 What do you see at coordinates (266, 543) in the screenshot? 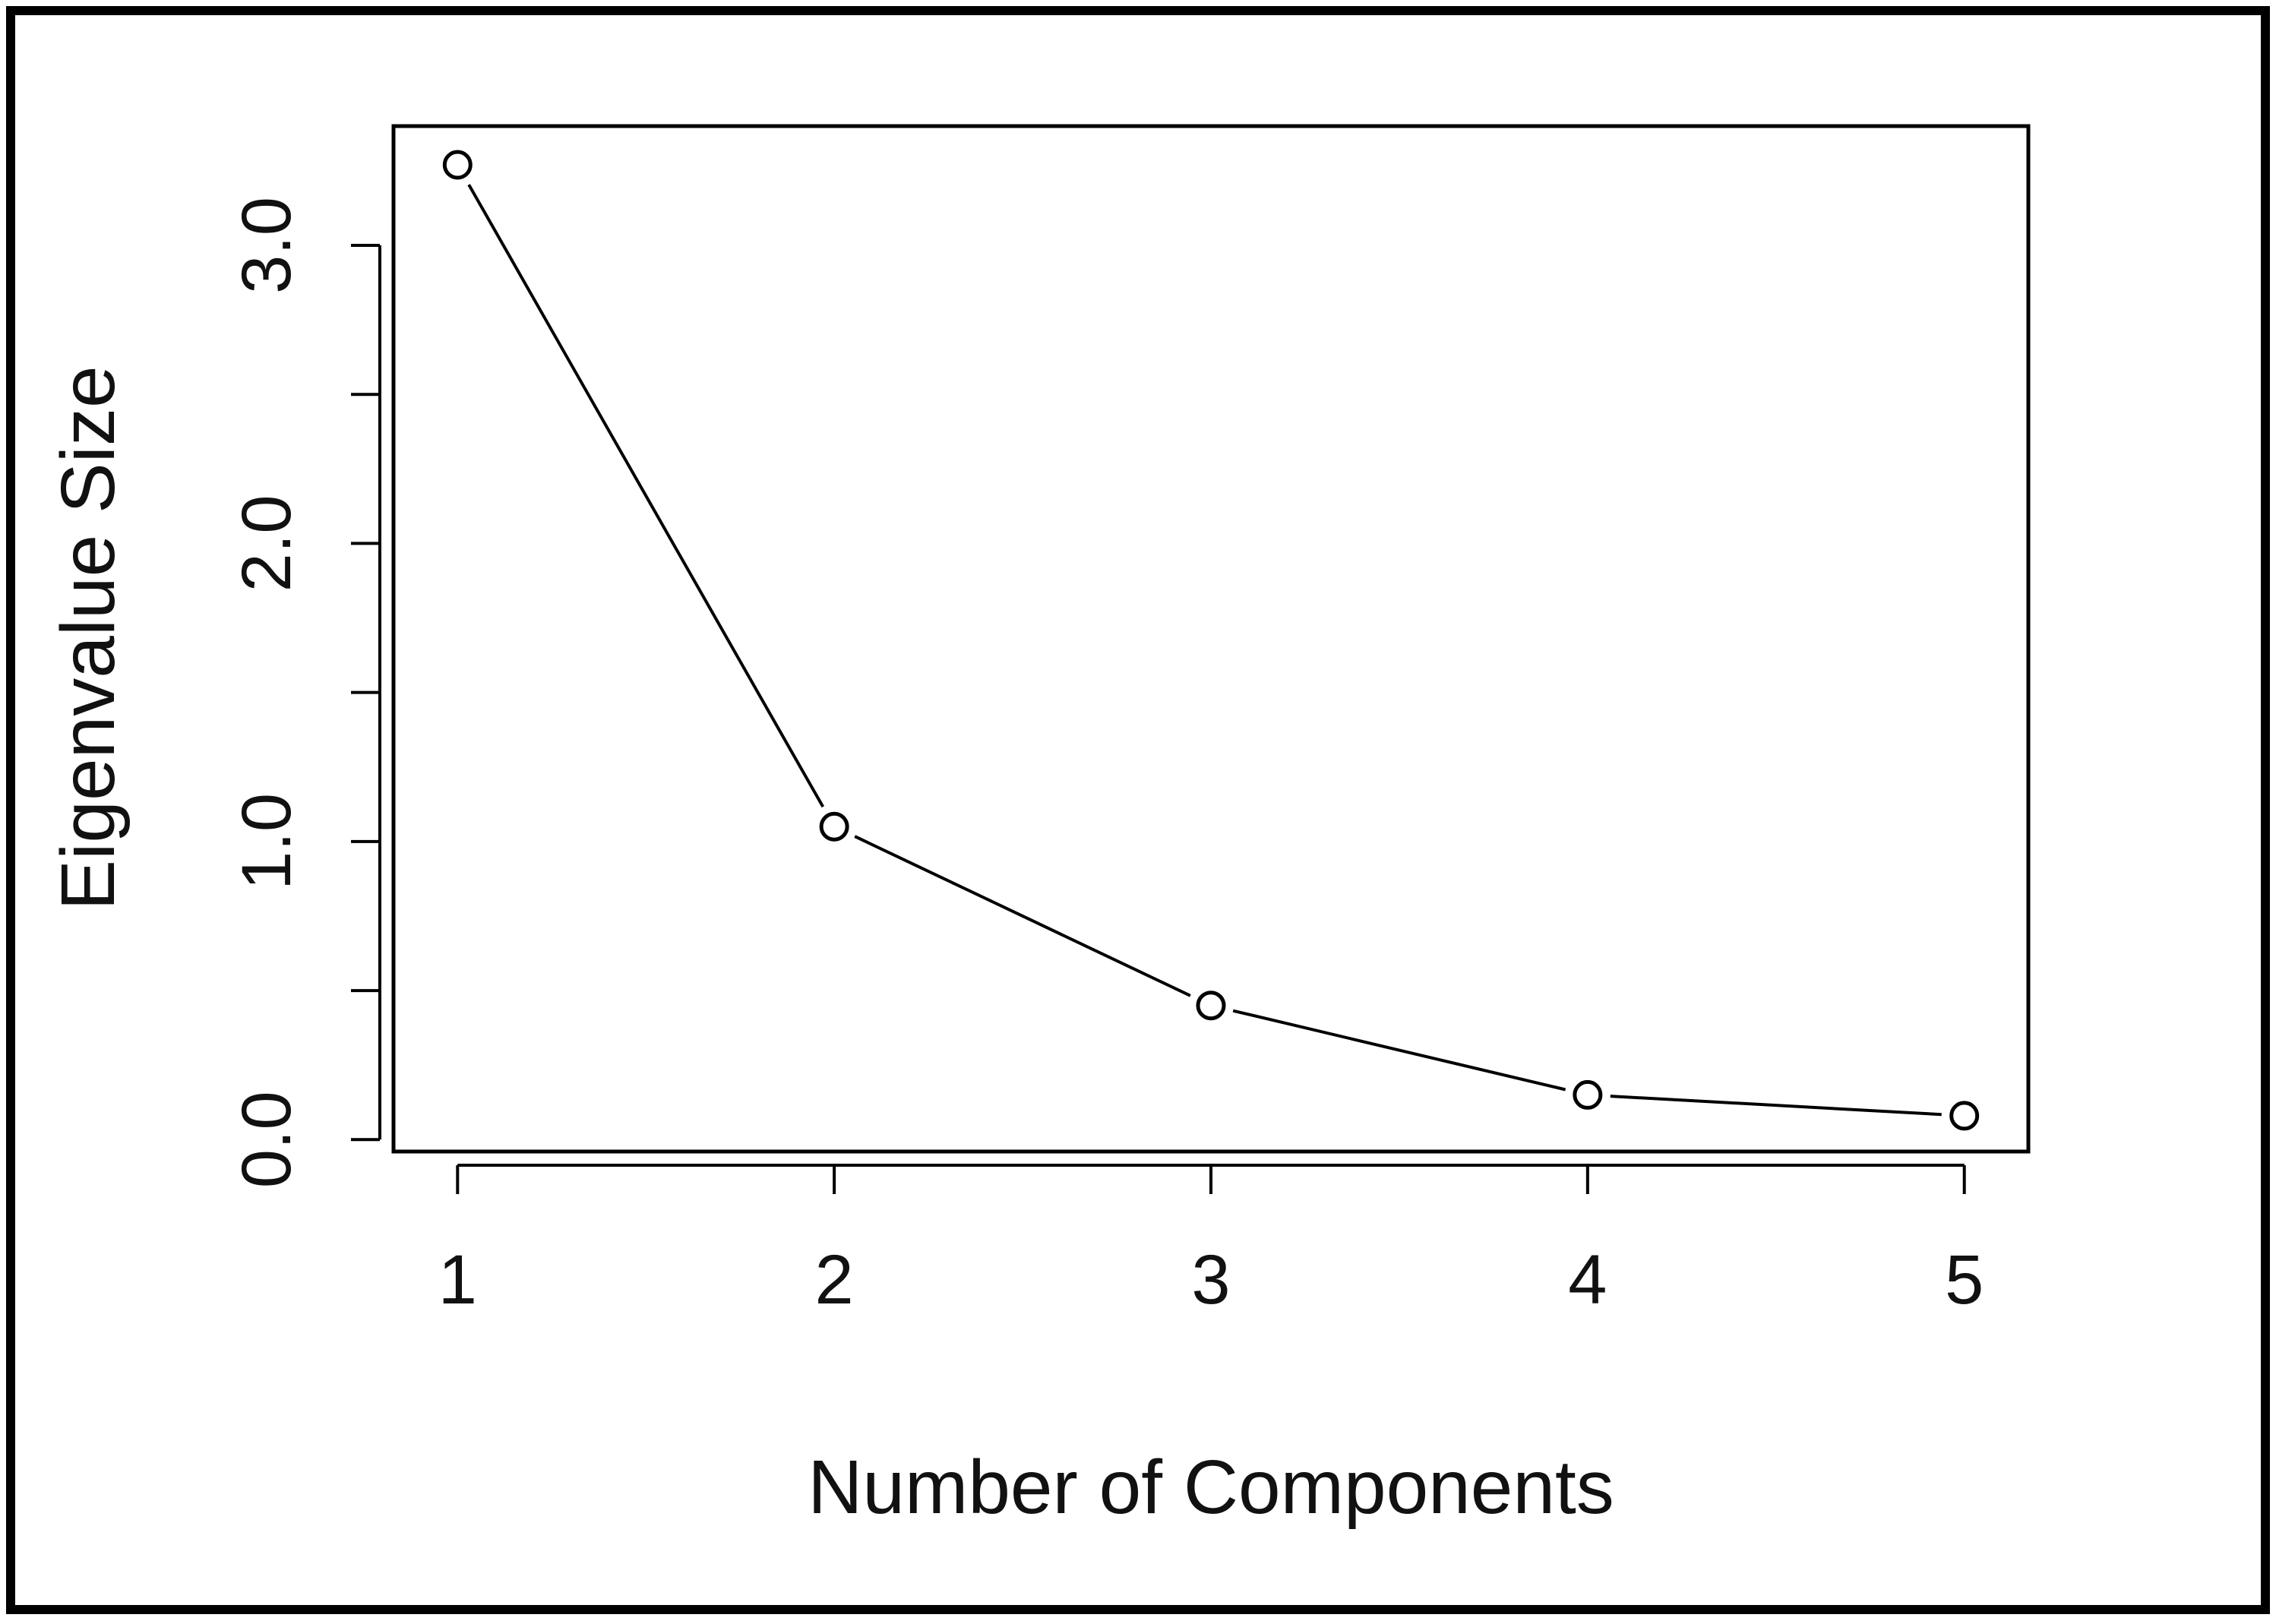
I see `y-tick-label-2: 2.0` at bounding box center [266, 543].